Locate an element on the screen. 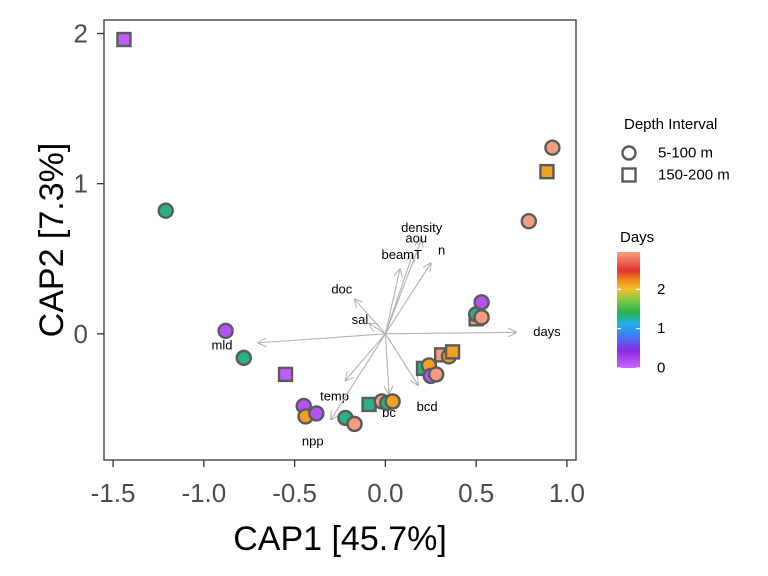 Image resolution: width=768 pixels, height=576 pixels. colorbar-tick-label: 1 is located at coordinates (661, 328).